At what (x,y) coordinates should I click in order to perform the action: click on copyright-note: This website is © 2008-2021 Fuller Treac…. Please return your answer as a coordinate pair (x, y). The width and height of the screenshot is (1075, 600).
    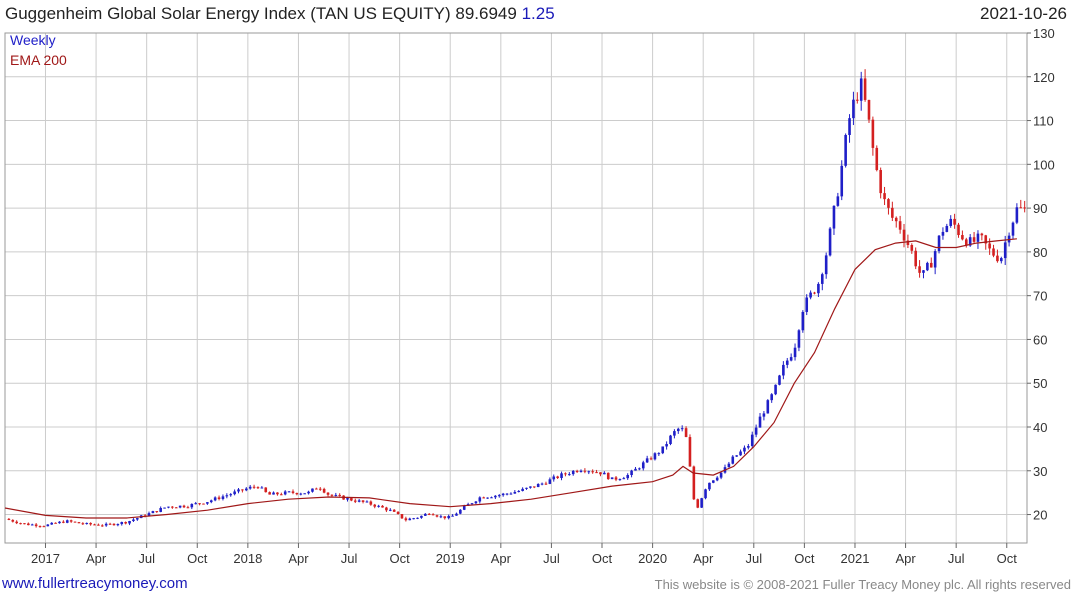
    Looking at the image, I should click on (862, 584).